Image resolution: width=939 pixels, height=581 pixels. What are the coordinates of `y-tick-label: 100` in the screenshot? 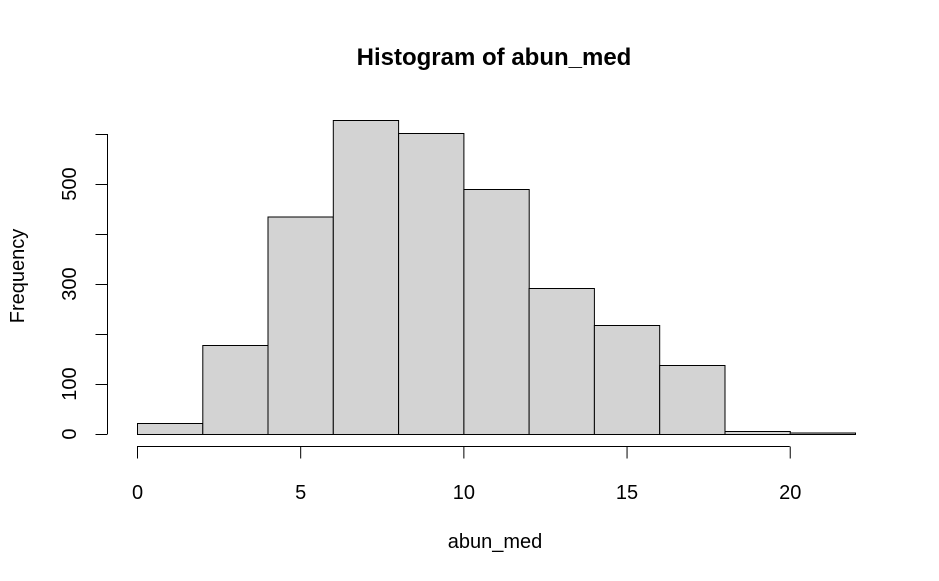 It's located at (70, 383).